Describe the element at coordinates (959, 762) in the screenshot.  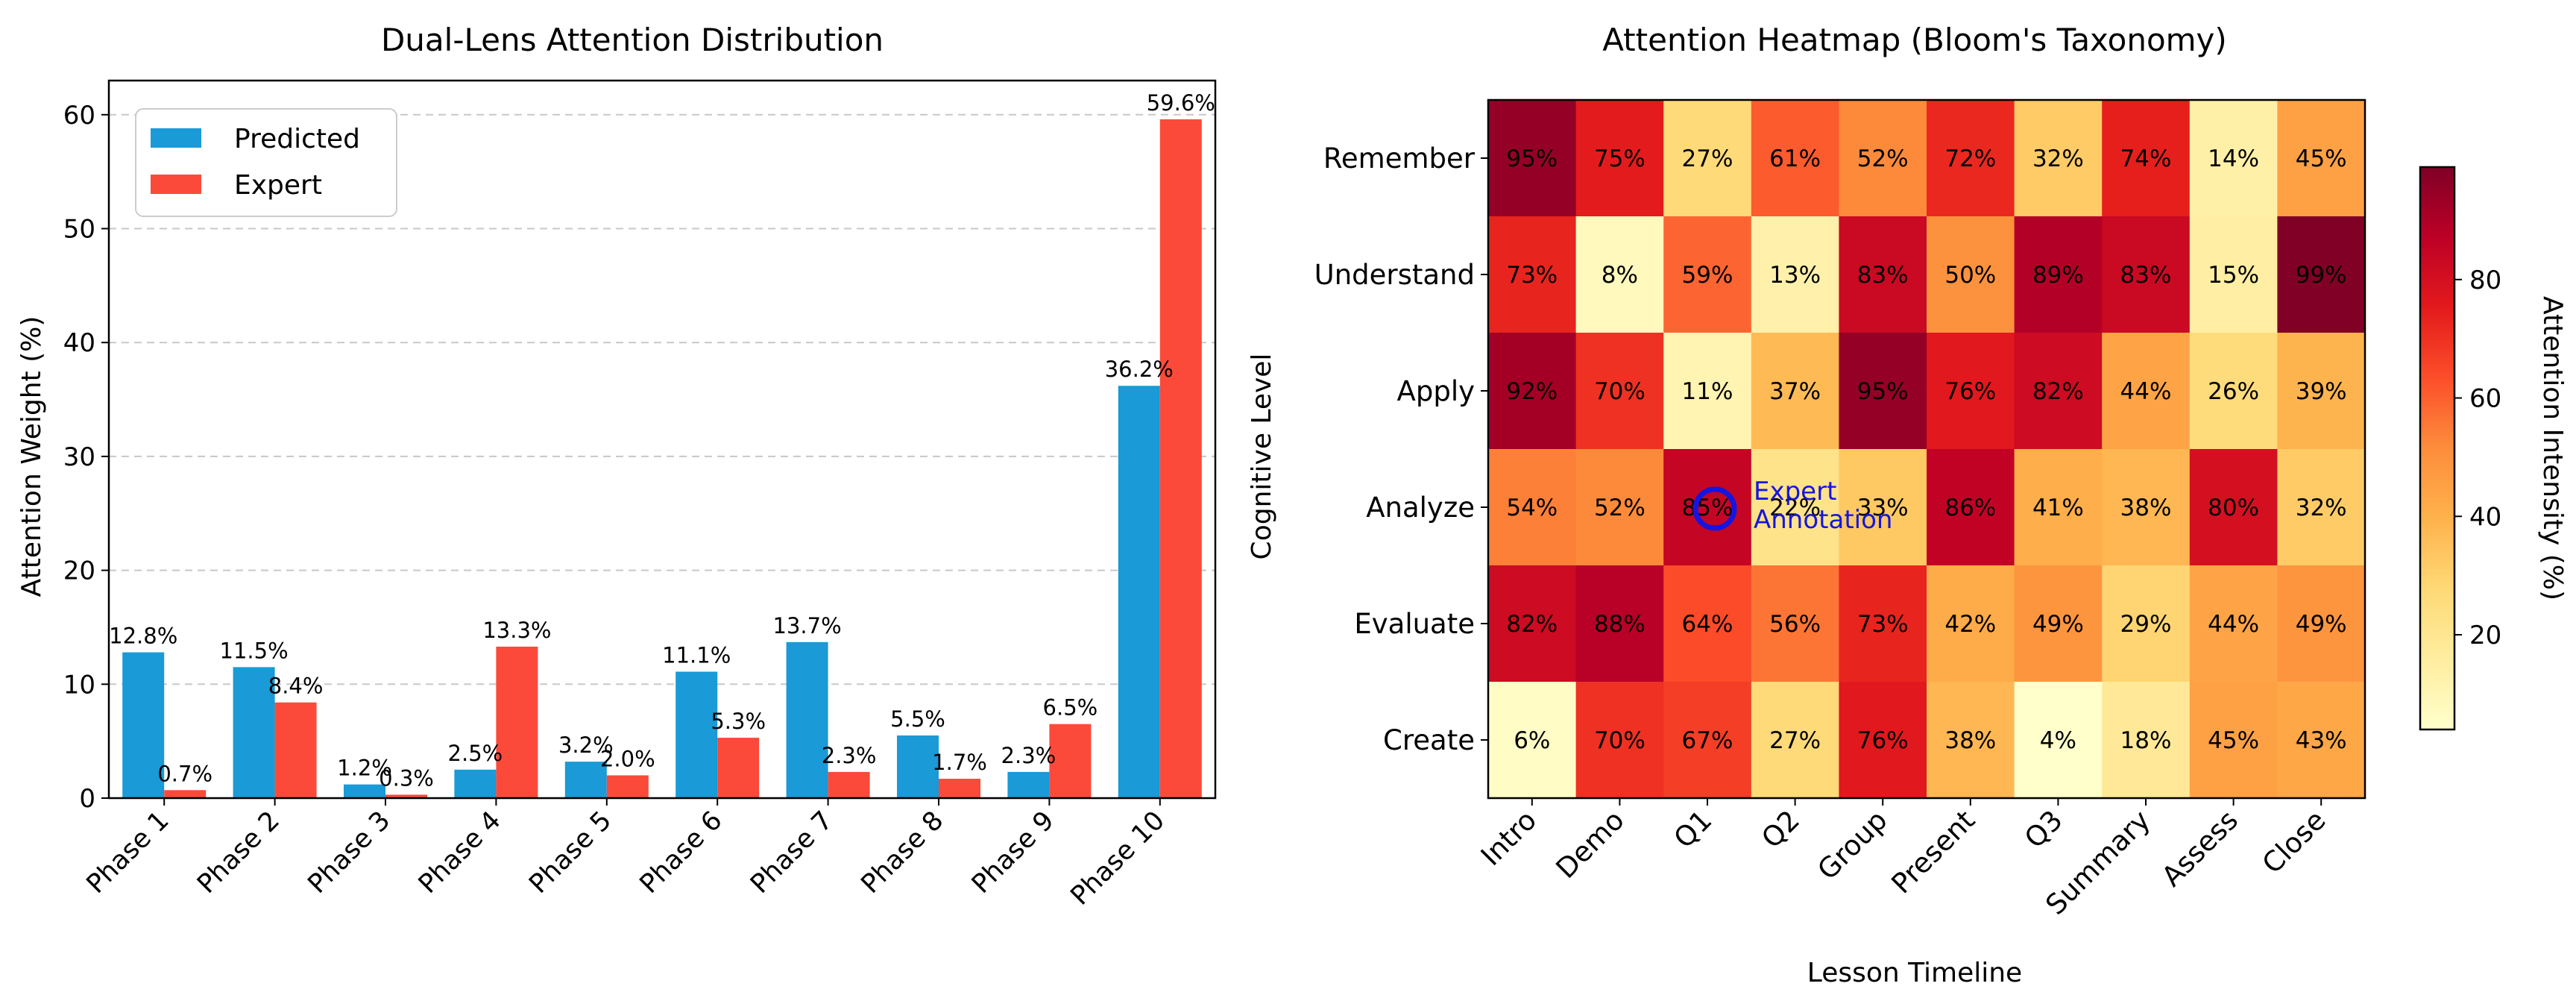
I see `expert-value-label: 1.7%` at that location.